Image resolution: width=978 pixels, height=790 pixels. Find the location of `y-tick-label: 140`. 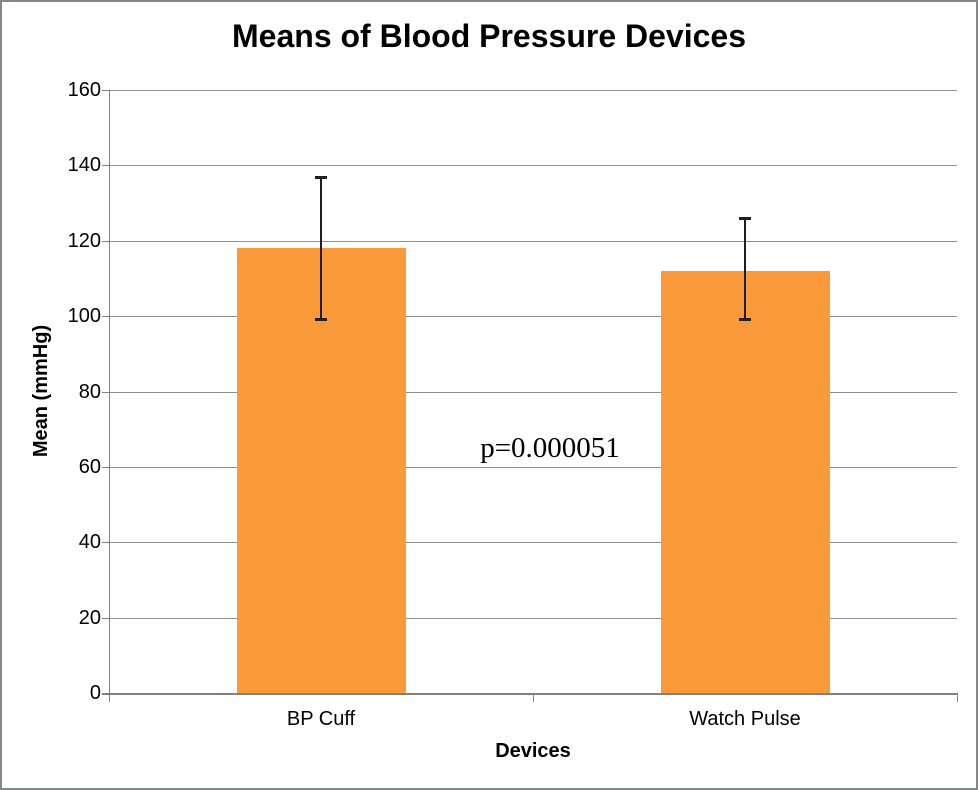

y-tick-label: 140 is located at coordinates (84, 165).